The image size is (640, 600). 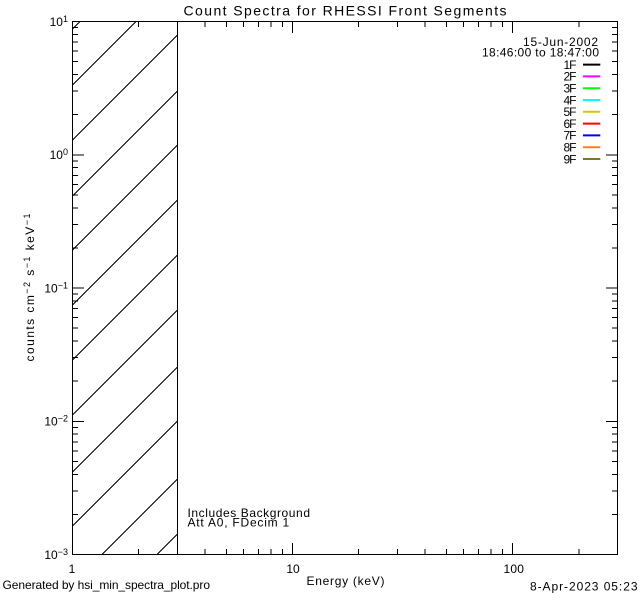 I want to click on svg-text: 15-Jun-2002, so click(x=560, y=42).